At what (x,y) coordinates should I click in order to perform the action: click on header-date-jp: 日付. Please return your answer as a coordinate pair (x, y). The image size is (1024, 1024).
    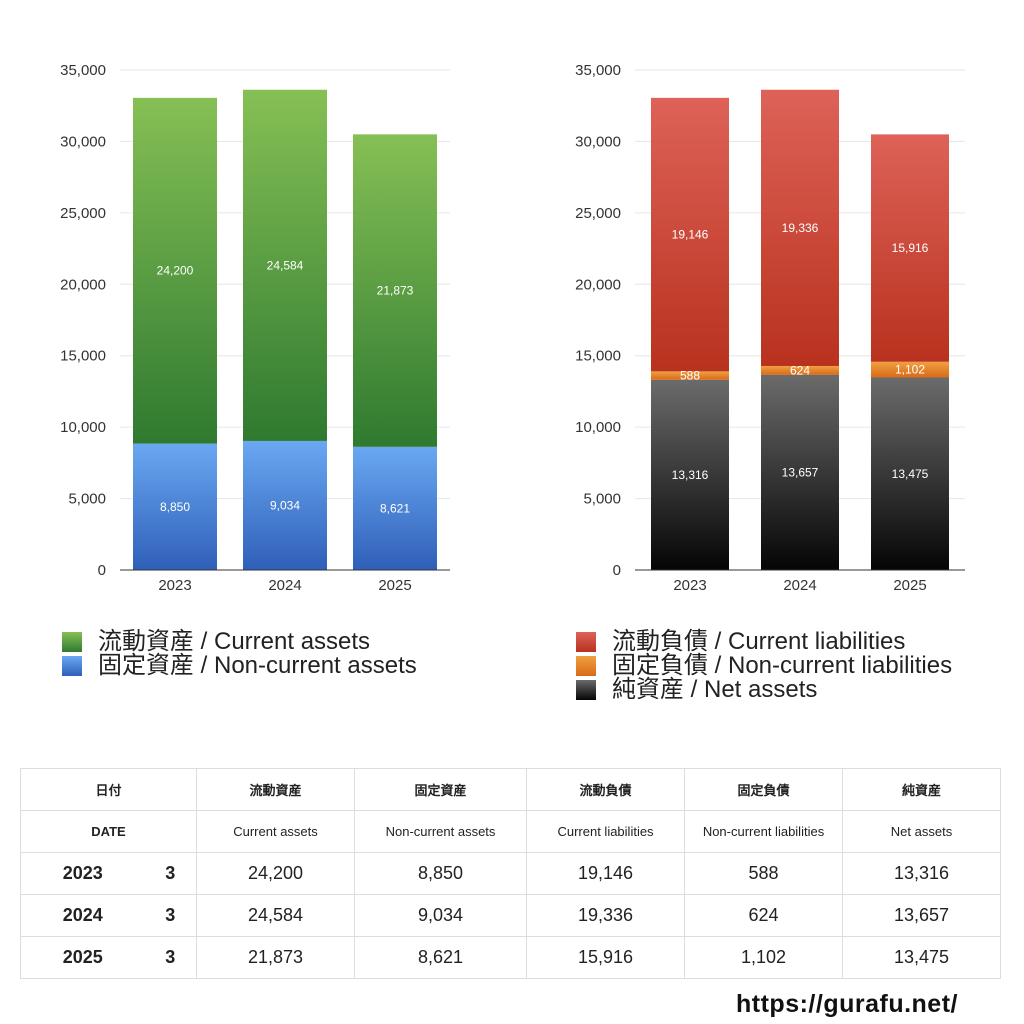
    Looking at the image, I should click on (108, 789).